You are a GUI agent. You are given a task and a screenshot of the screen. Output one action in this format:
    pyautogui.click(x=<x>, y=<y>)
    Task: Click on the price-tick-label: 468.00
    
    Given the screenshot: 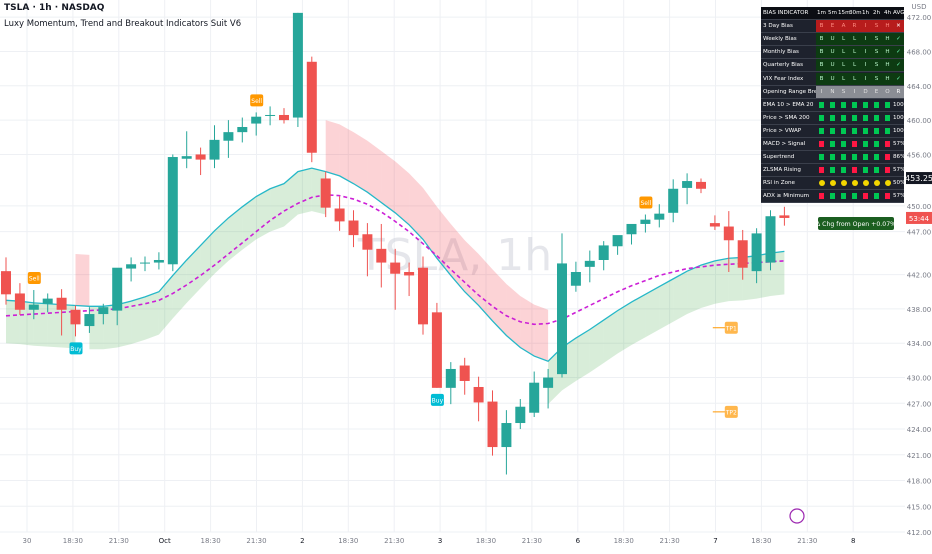 What is the action you would take?
    pyautogui.click(x=919, y=52)
    